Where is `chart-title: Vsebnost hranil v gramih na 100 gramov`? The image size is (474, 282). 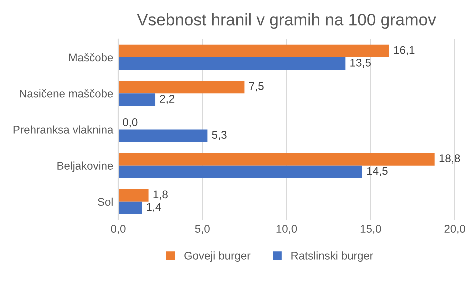 chart-title: Vsebnost hranil v gramih na 100 gramov is located at coordinates (286, 22).